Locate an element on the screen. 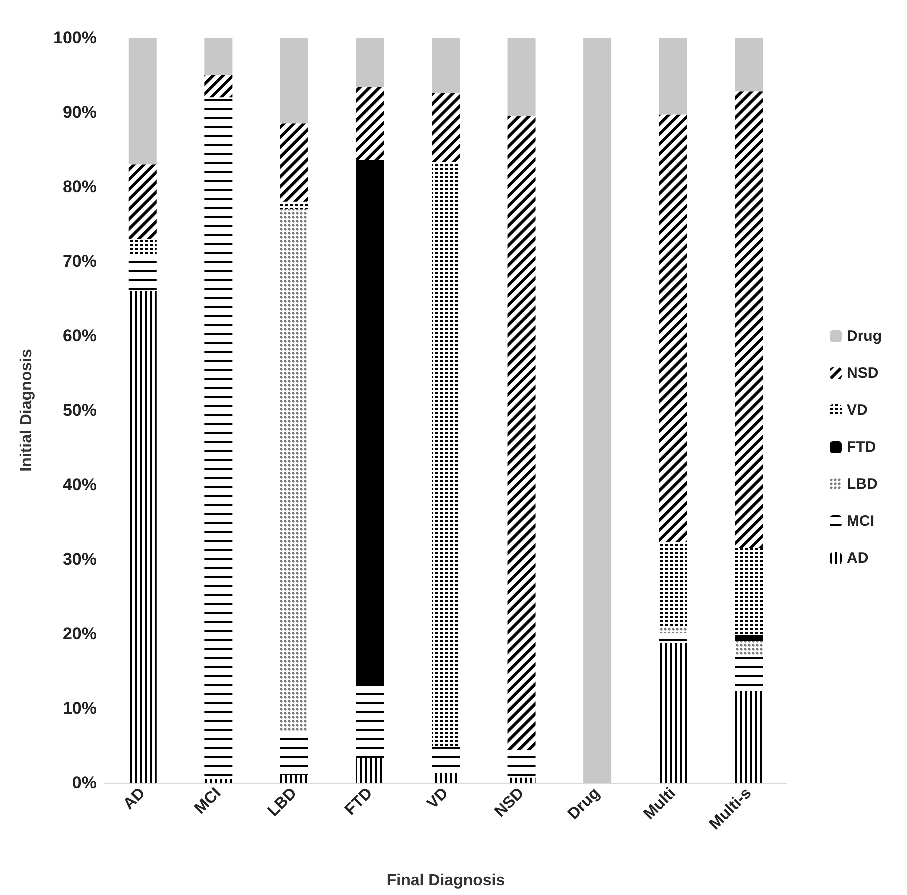 Image resolution: width=907 pixels, height=895 pixels. y-tick-label: 50% is located at coordinates (79, 410).